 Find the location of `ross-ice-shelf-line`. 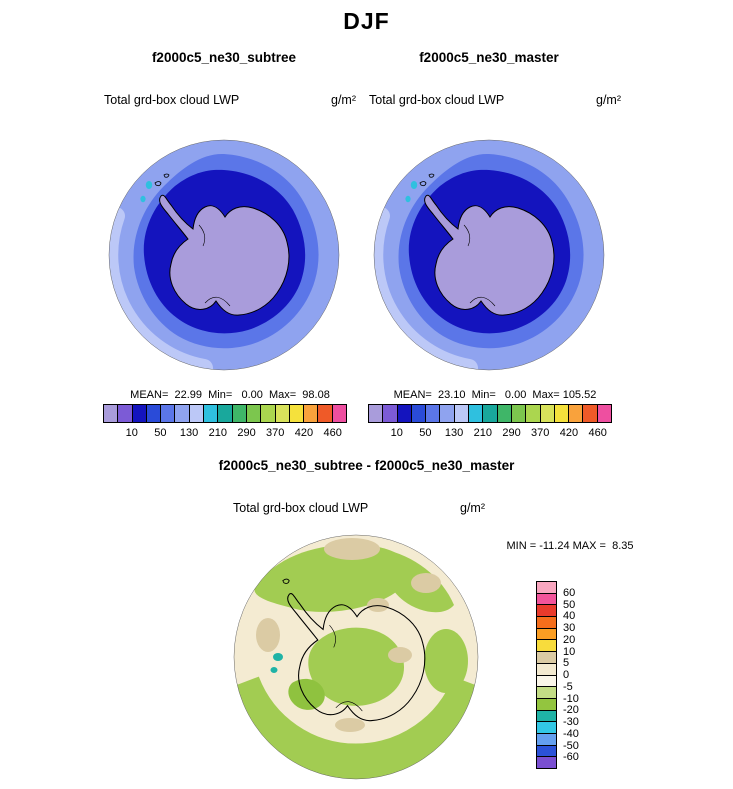

ross-ice-shelf-line is located at coordinates (217, 301).